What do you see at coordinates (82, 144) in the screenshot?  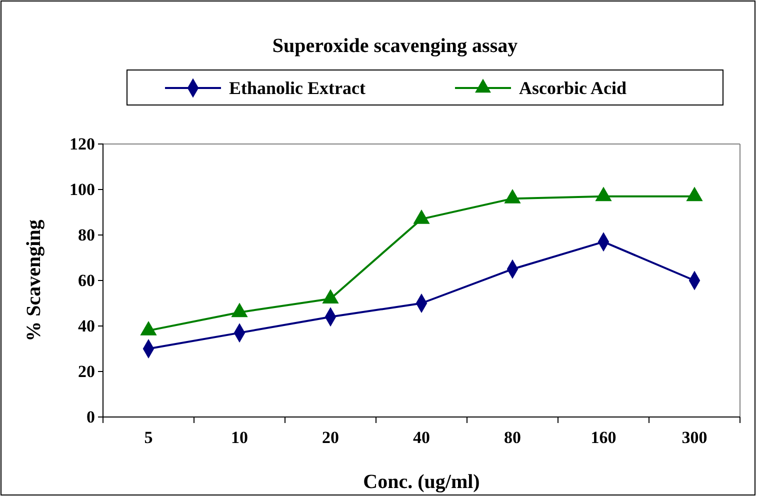 I see `y-tick-label: 120` at bounding box center [82, 144].